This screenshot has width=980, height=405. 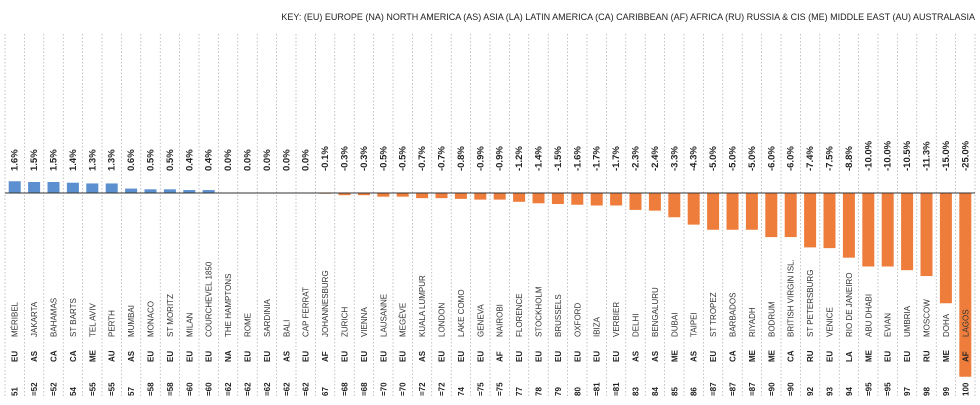 What do you see at coordinates (674, 391) in the screenshot?
I see `rank-label: 85` at bounding box center [674, 391].